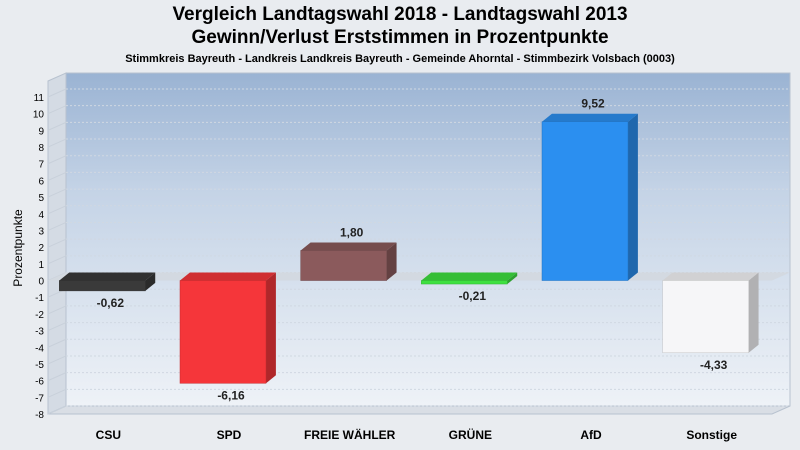 Image resolution: width=800 pixels, height=450 pixels. Describe the element at coordinates (714, 365) in the screenshot. I see `value-label: -4,33` at that location.